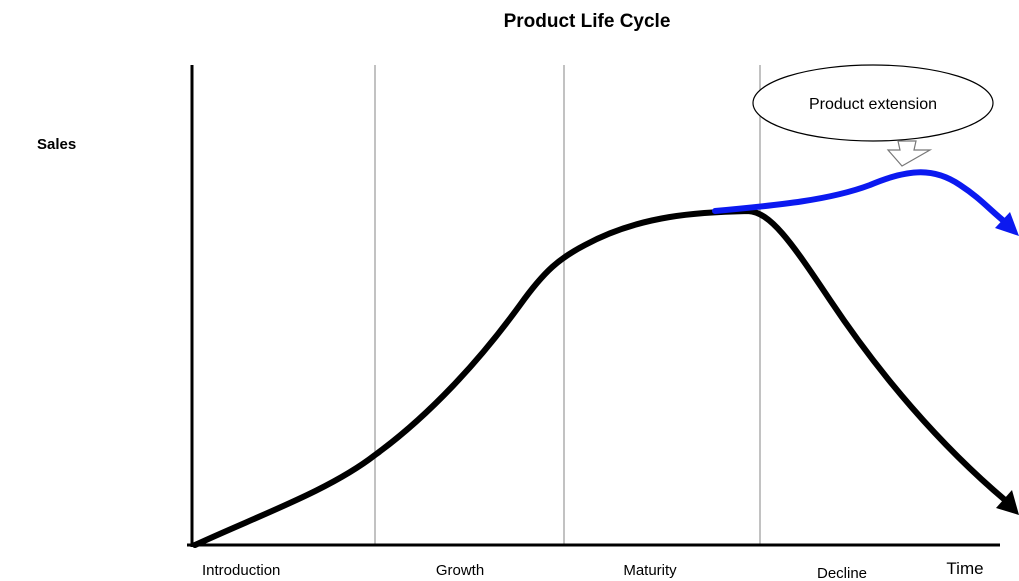  What do you see at coordinates (909, 153) in the screenshot?
I see `callout-pointer` at bounding box center [909, 153].